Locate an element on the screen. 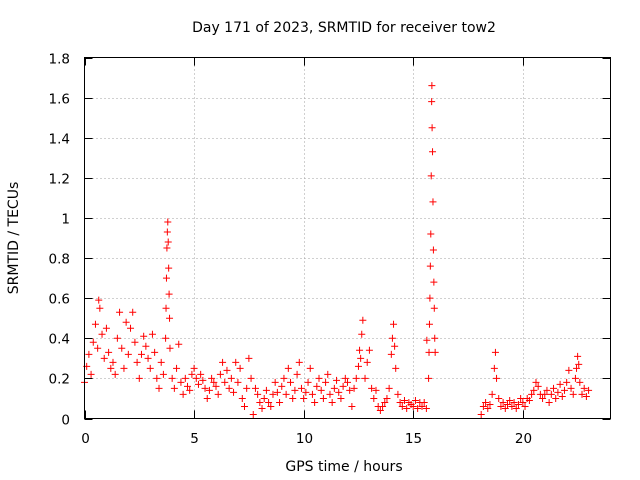  x-axis-label: GPS time / hours is located at coordinates (343, 467).